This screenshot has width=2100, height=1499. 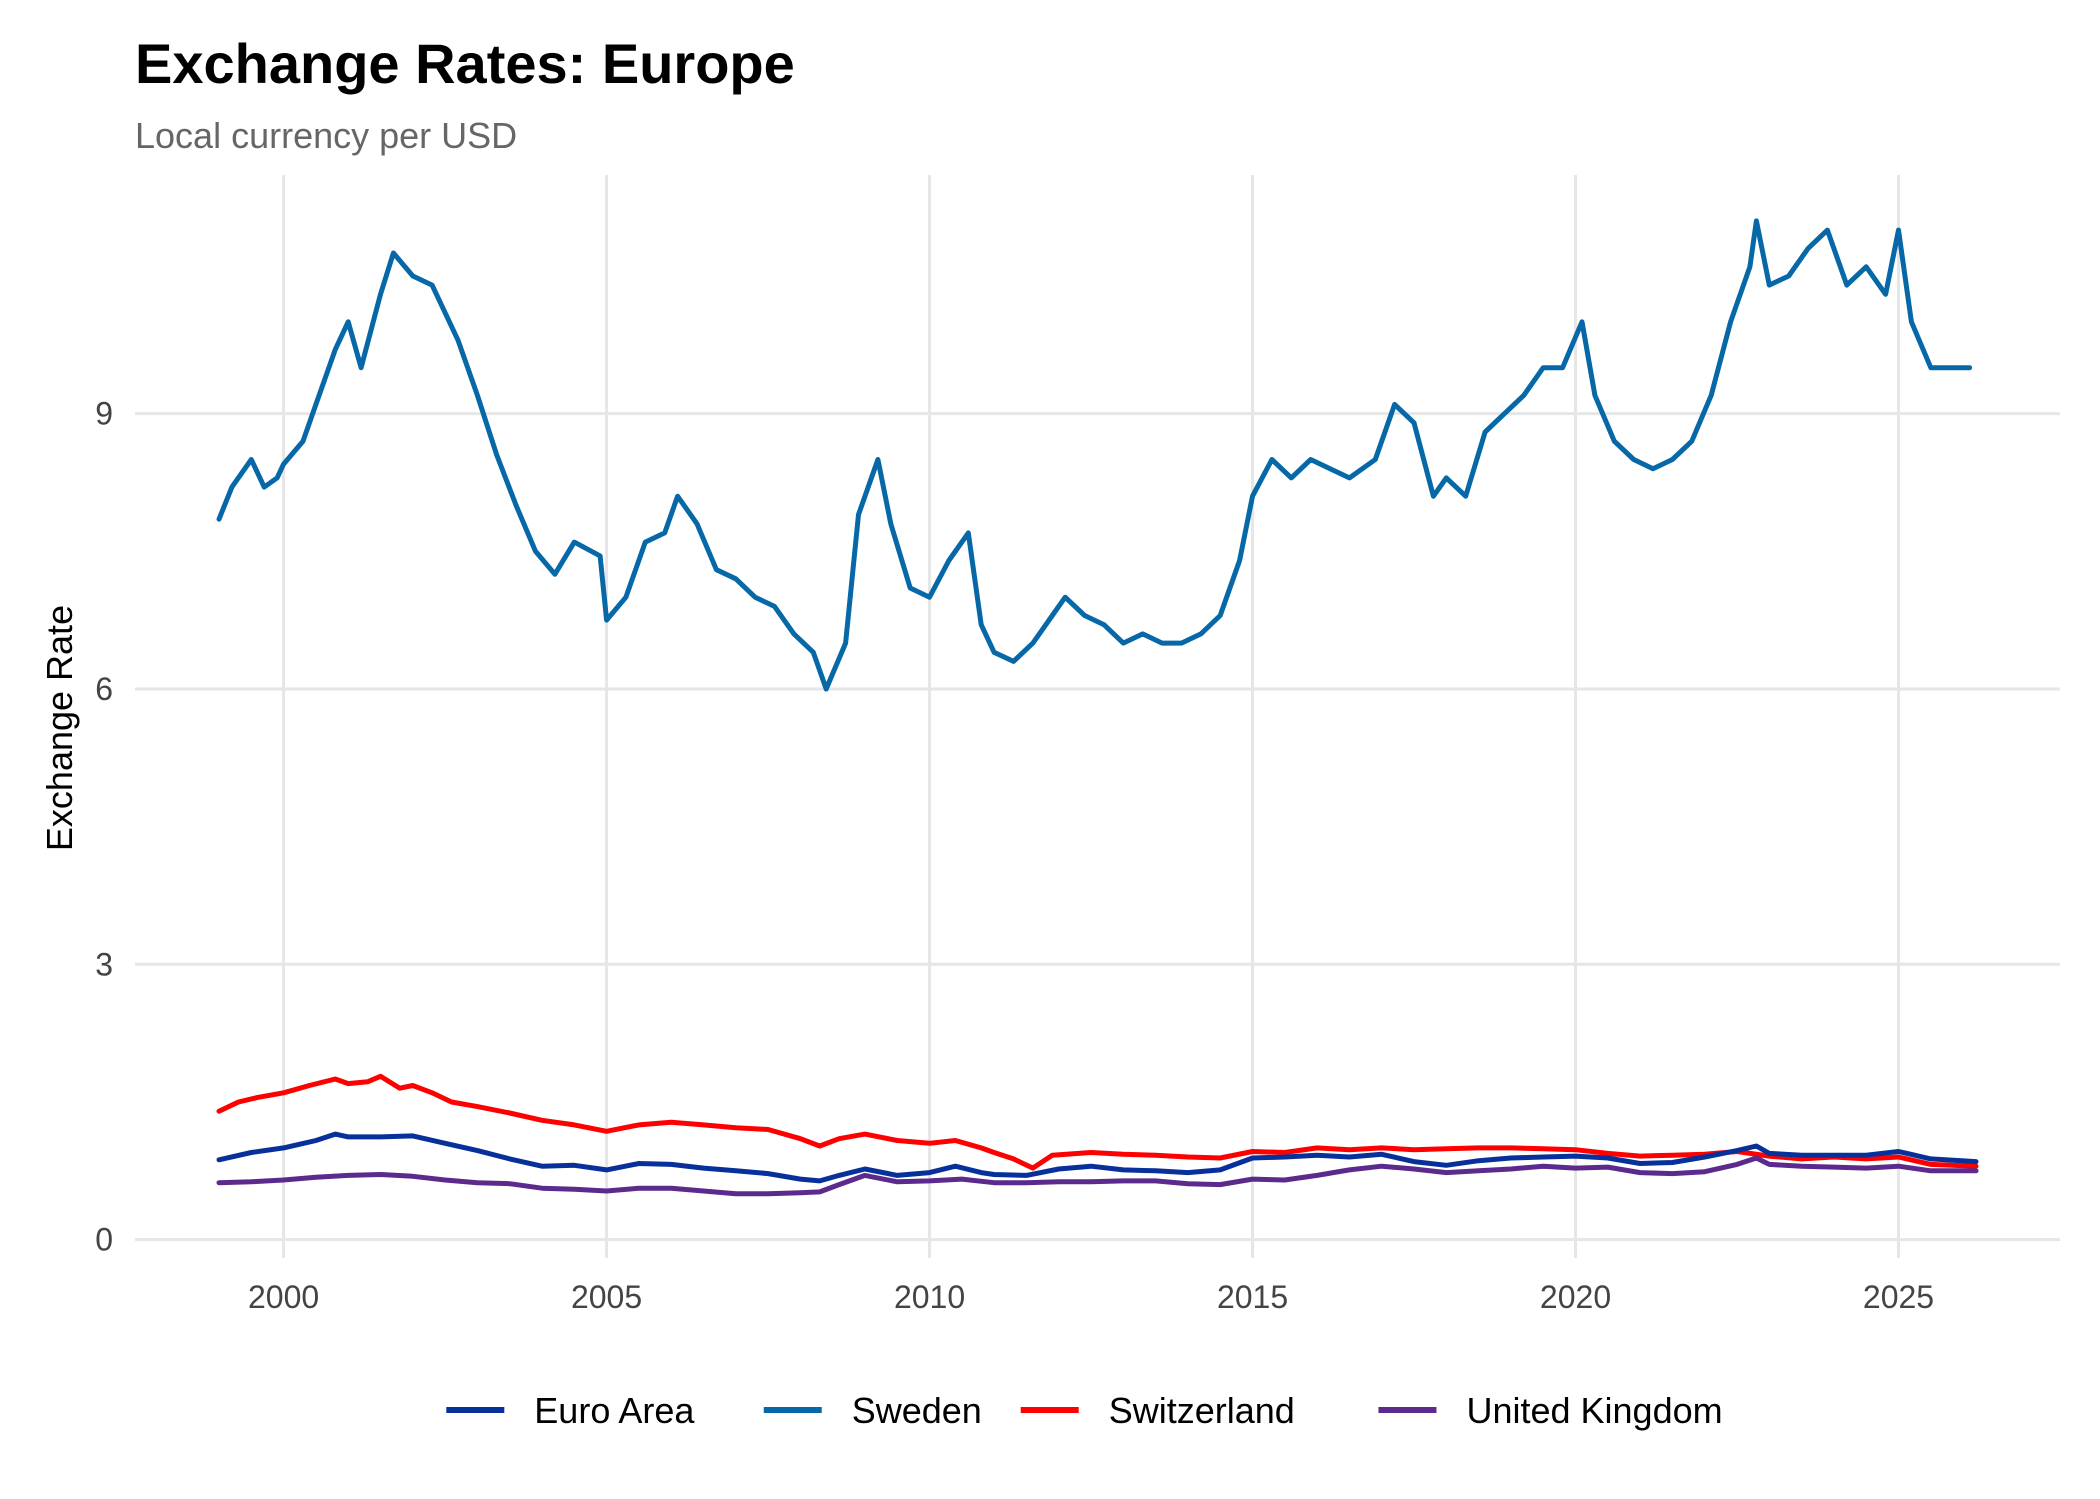 I want to click on series-line-united-kingdom, so click(x=1097, y=1176).